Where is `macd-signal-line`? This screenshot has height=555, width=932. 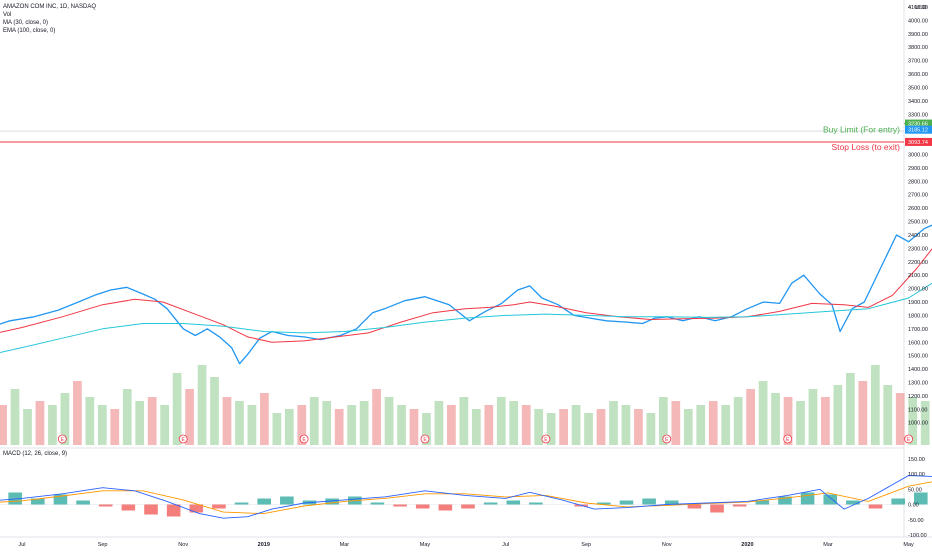 macd-signal-line is located at coordinates (466, 489).